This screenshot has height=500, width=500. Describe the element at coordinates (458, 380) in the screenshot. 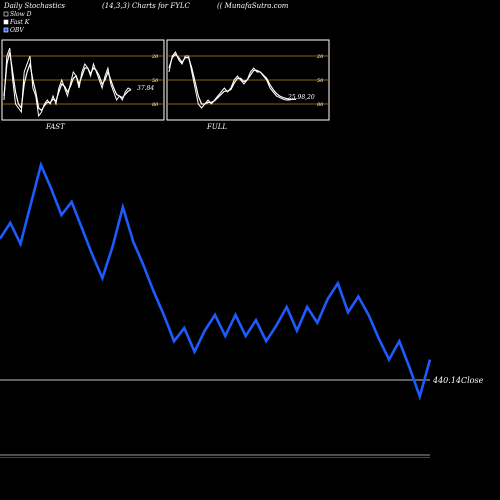

I see `close-label: 440.14Close` at that location.